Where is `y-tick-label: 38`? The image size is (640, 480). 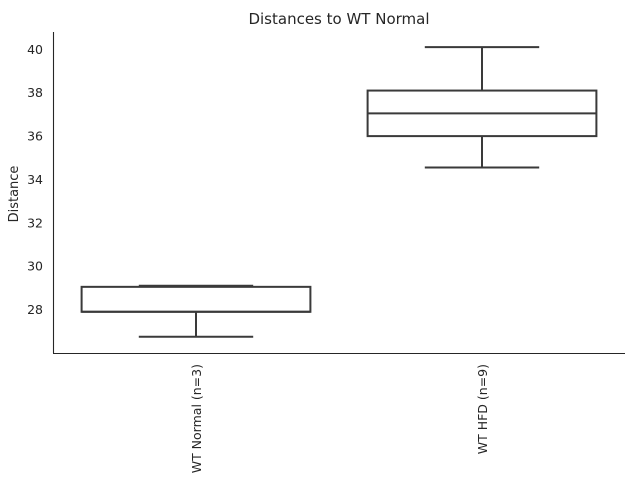
y-tick-label: 38 is located at coordinates (35, 92).